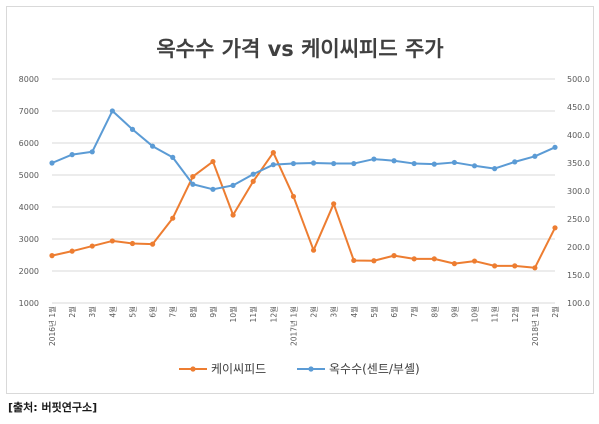 The image size is (599, 424). I want to click on legend-label: 케이씨피드, so click(238, 369).